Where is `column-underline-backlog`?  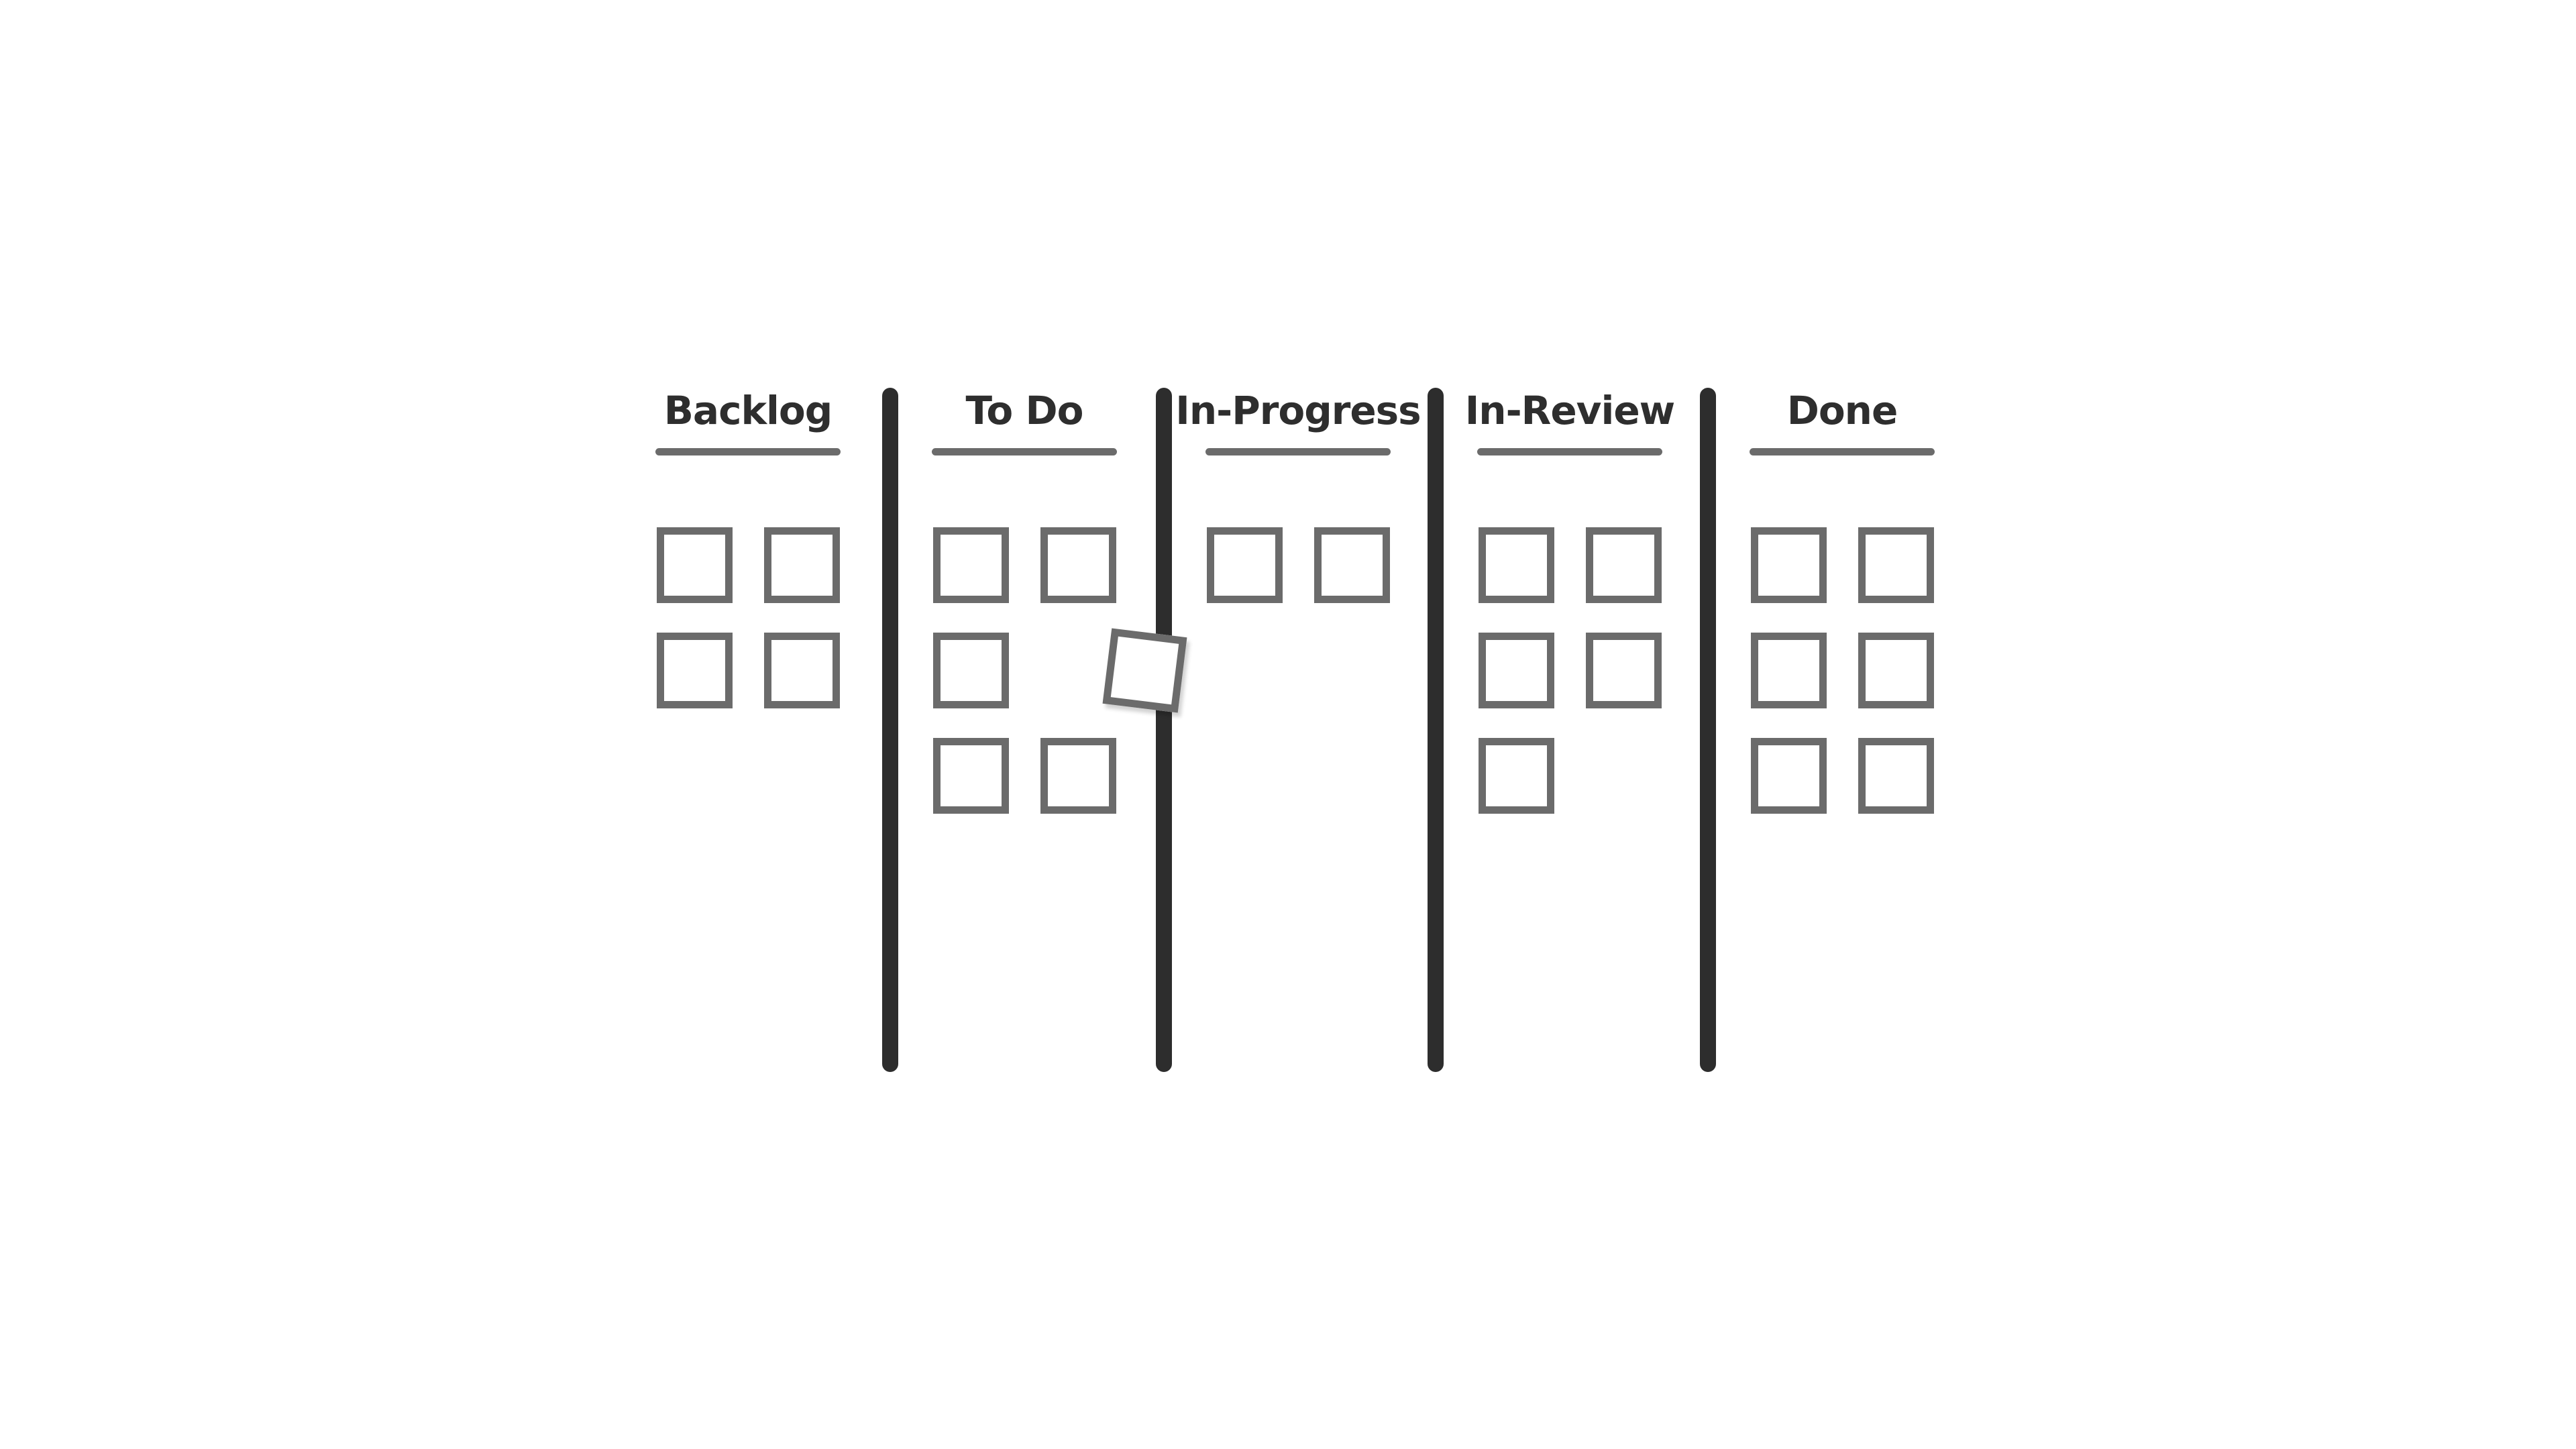 column-underline-backlog is located at coordinates (748, 451).